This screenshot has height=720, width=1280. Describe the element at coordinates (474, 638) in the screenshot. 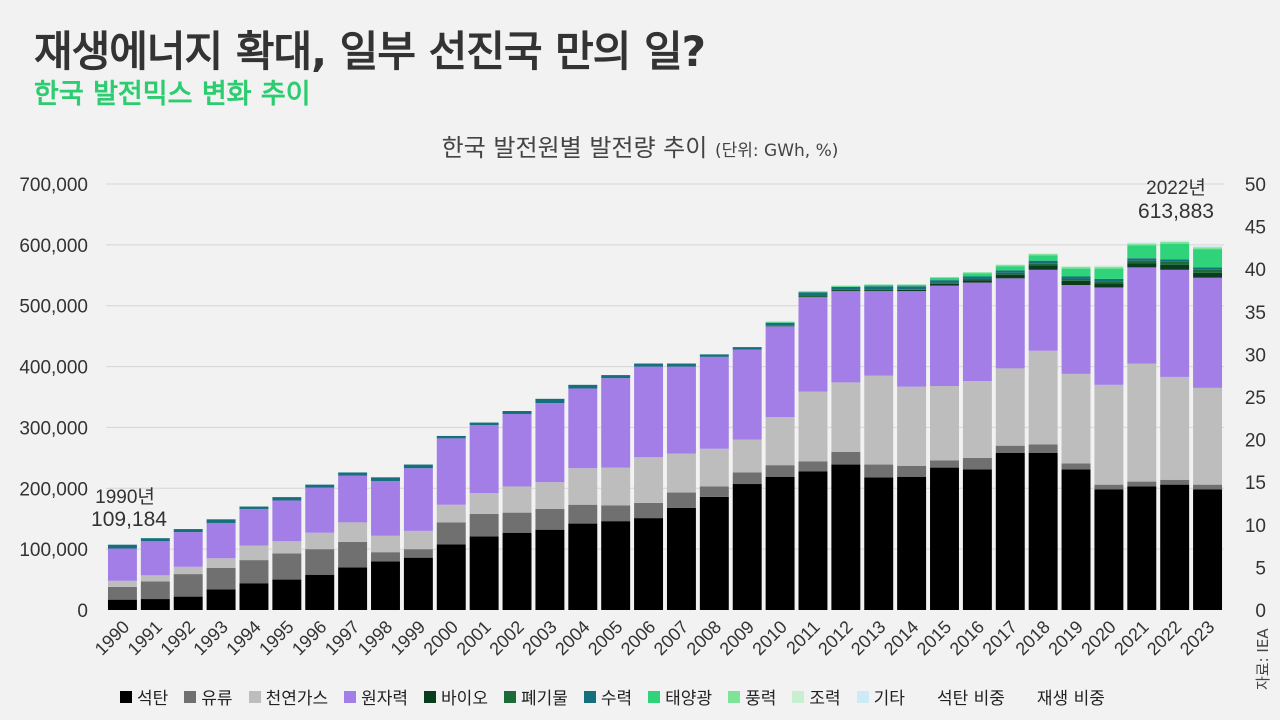

I see `x-tick-label: 2001` at that location.